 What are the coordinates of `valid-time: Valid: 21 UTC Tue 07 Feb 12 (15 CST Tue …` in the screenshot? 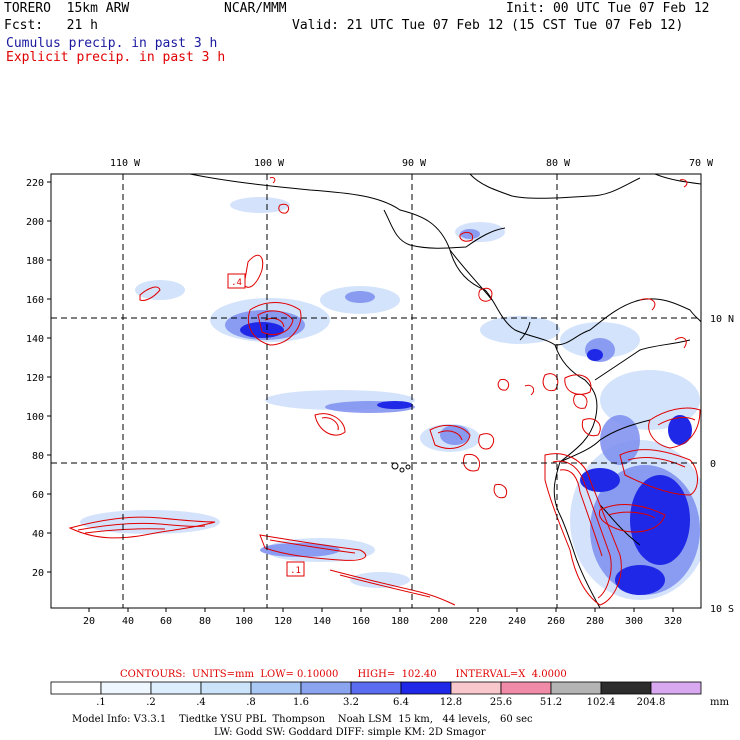 It's located at (488, 25).